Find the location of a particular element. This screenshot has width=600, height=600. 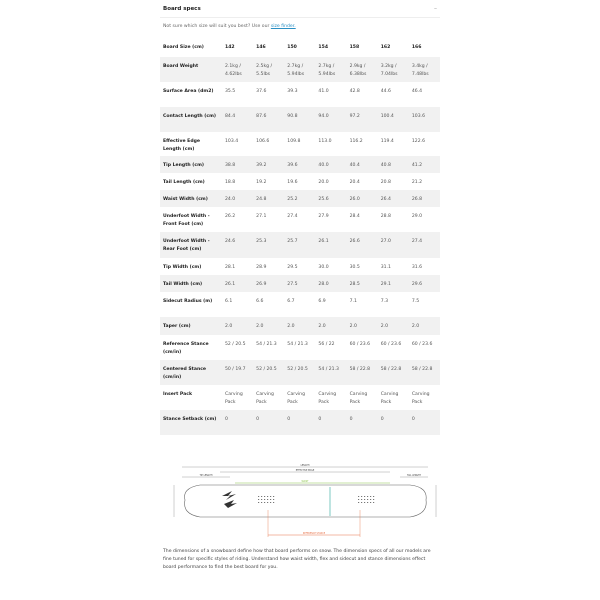

cell-value: 24.6 is located at coordinates (238, 245).